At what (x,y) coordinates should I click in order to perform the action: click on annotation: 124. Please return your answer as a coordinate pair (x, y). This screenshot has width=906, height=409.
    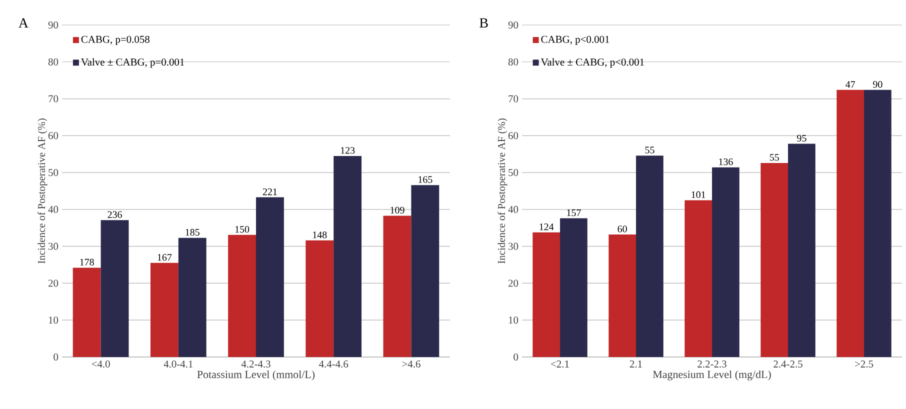
    Looking at the image, I should click on (547, 227).